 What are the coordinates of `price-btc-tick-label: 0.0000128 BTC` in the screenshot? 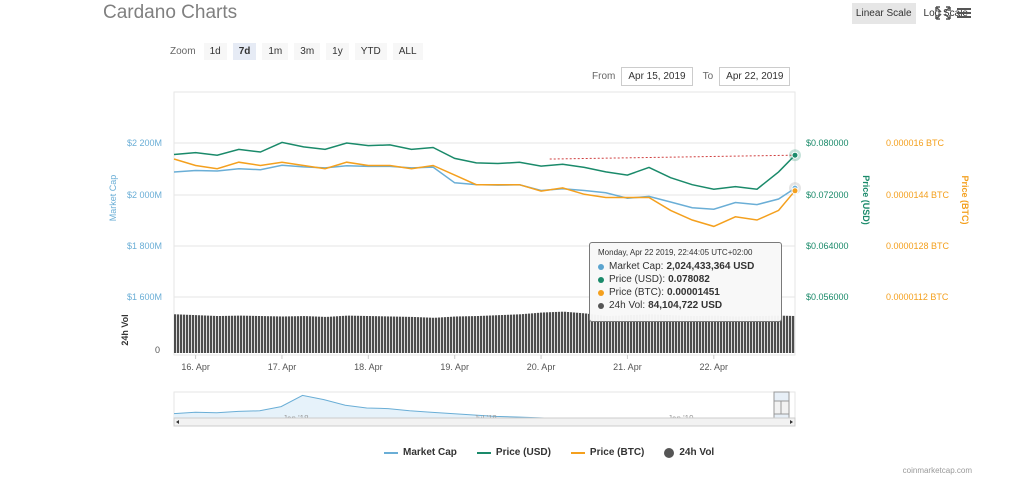 It's located at (918, 246).